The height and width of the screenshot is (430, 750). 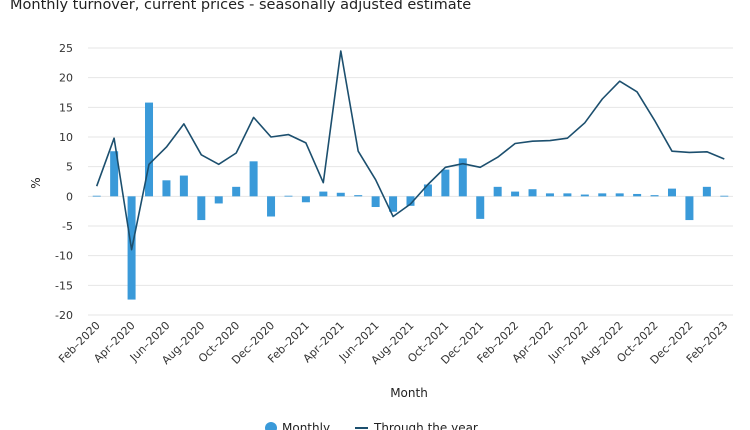 I want to click on legend-monthly-label: Monthly, so click(x=306, y=425).